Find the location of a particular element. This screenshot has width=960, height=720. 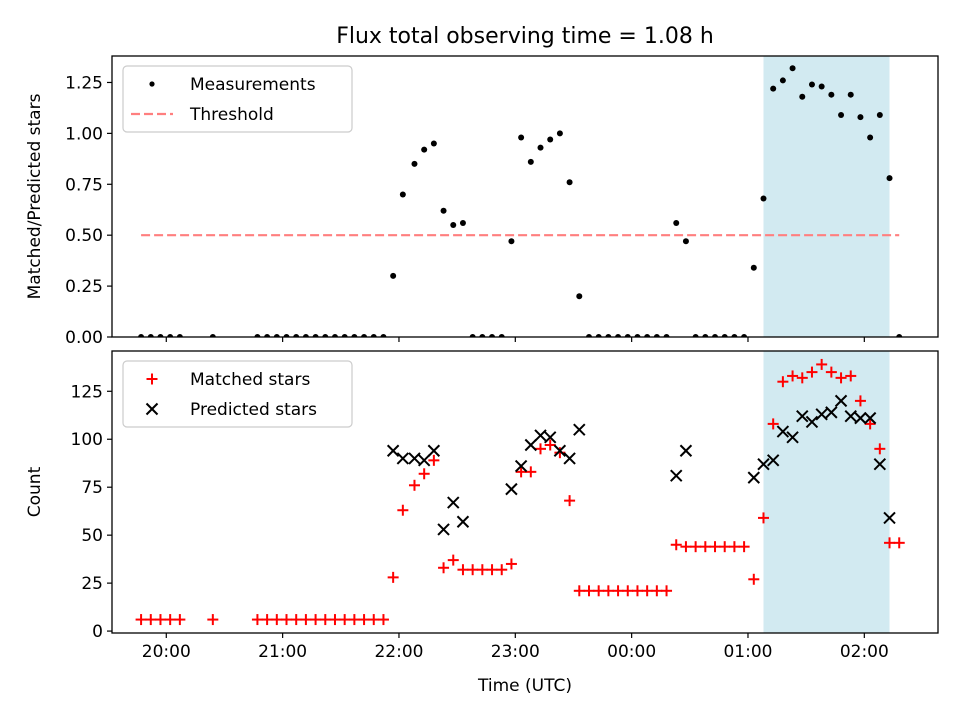

y-tick-label: 50 is located at coordinates (92, 536).